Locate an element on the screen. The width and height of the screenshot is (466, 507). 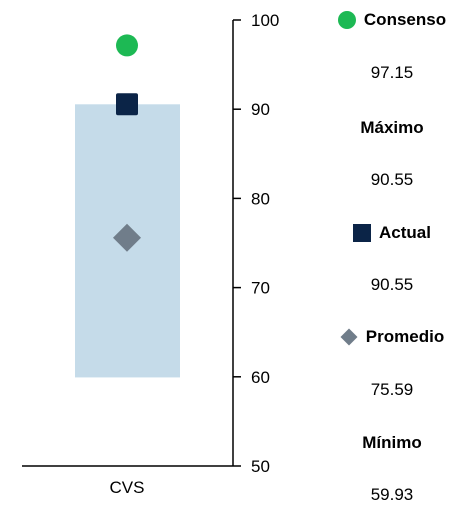
marker-circle-consenso is located at coordinates (127, 45).